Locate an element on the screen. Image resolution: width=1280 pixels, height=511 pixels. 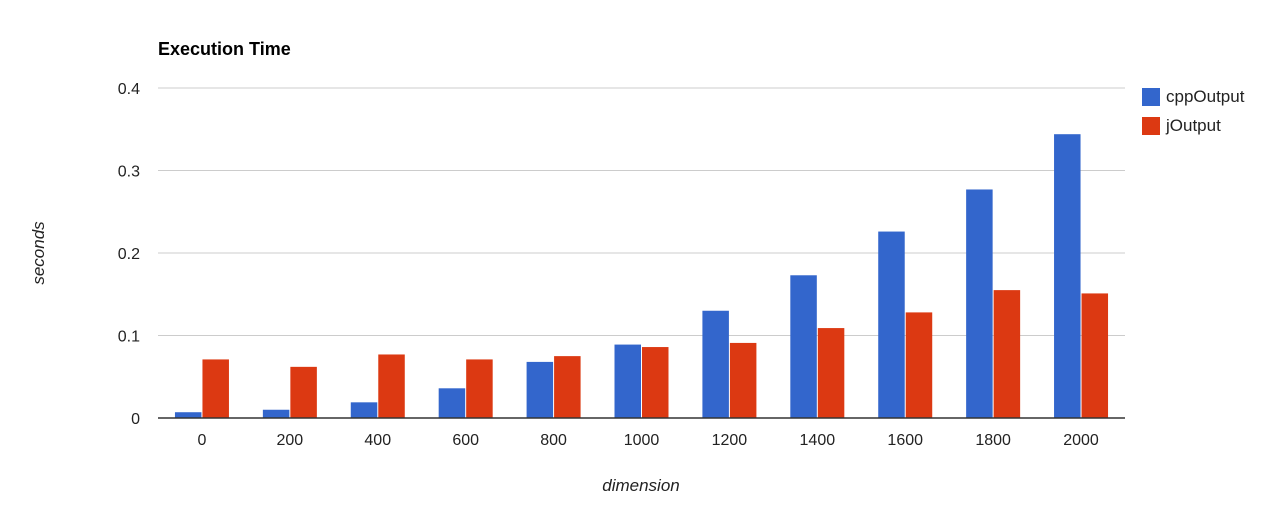
legend-swatch-cppOutput is located at coordinates (1151, 97).